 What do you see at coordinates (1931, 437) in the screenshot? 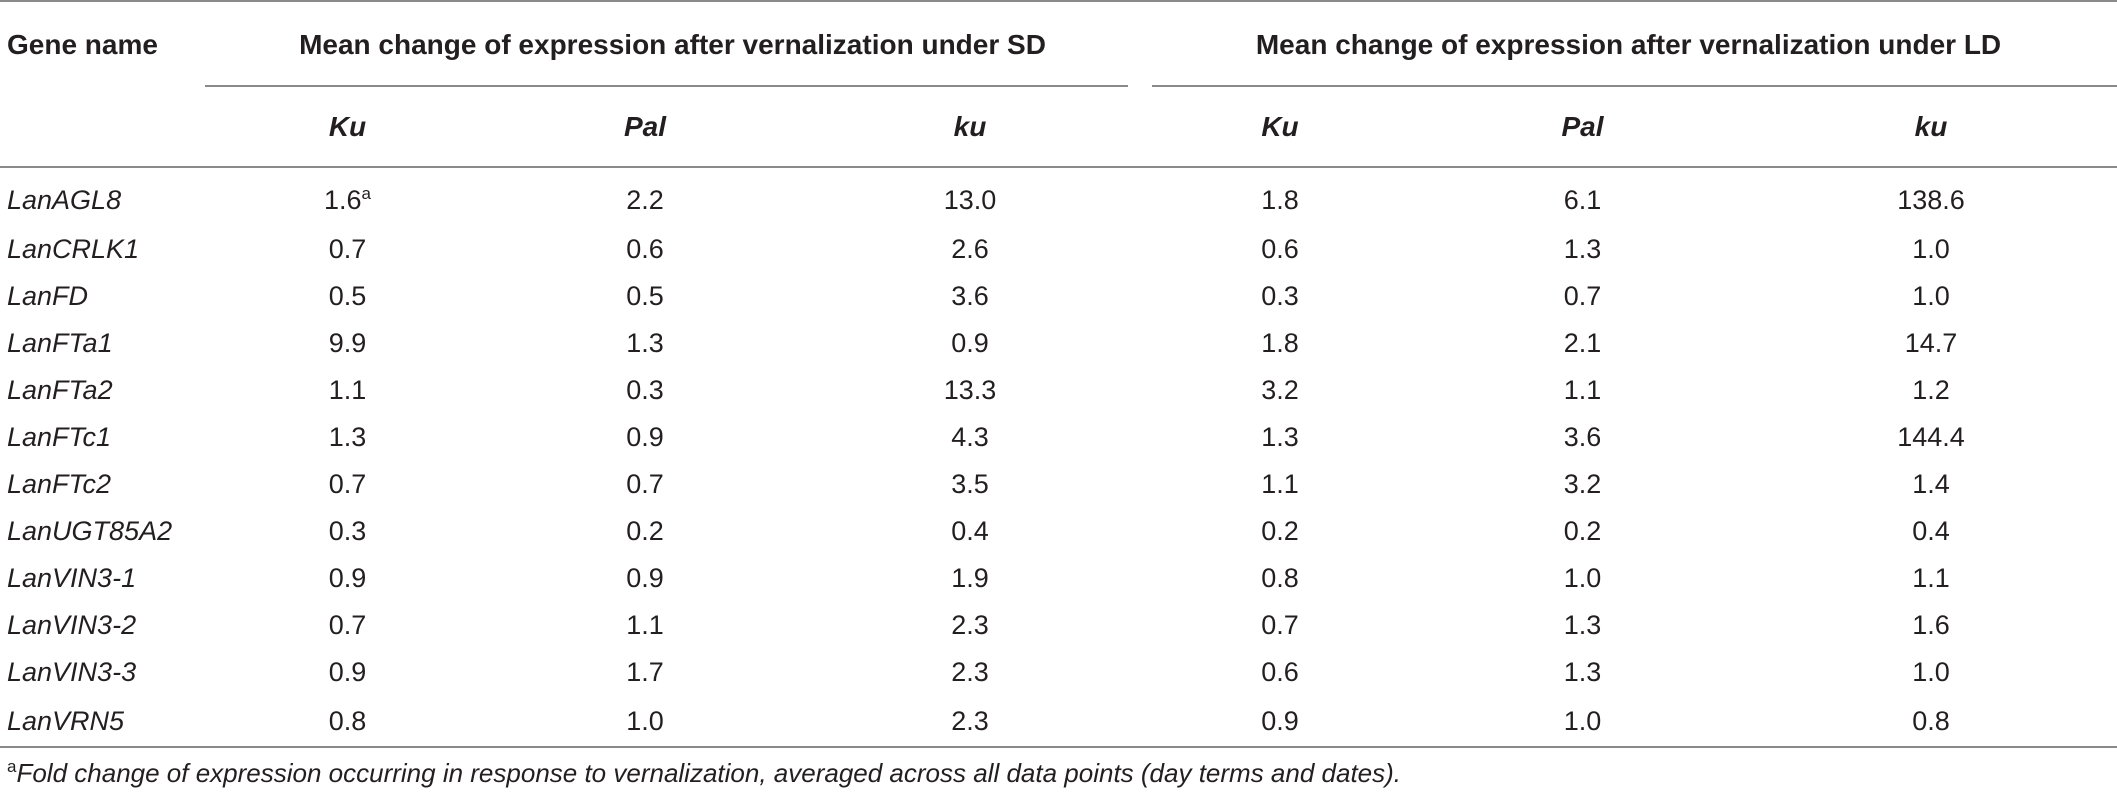
I see `value-cell: 144.4` at bounding box center [1931, 437].